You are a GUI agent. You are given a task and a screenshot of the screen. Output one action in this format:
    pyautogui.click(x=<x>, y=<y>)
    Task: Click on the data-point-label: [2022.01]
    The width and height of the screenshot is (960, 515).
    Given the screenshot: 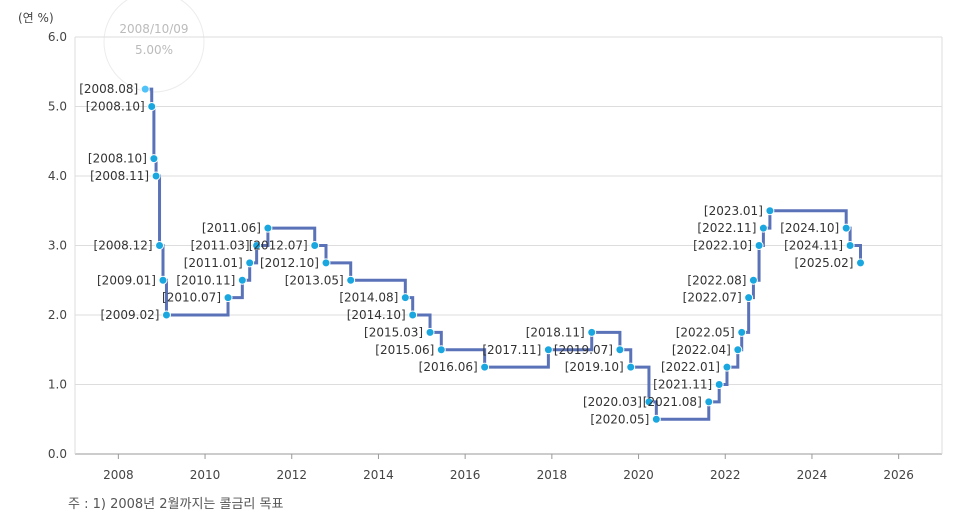 What is the action you would take?
    pyautogui.click(x=690, y=367)
    